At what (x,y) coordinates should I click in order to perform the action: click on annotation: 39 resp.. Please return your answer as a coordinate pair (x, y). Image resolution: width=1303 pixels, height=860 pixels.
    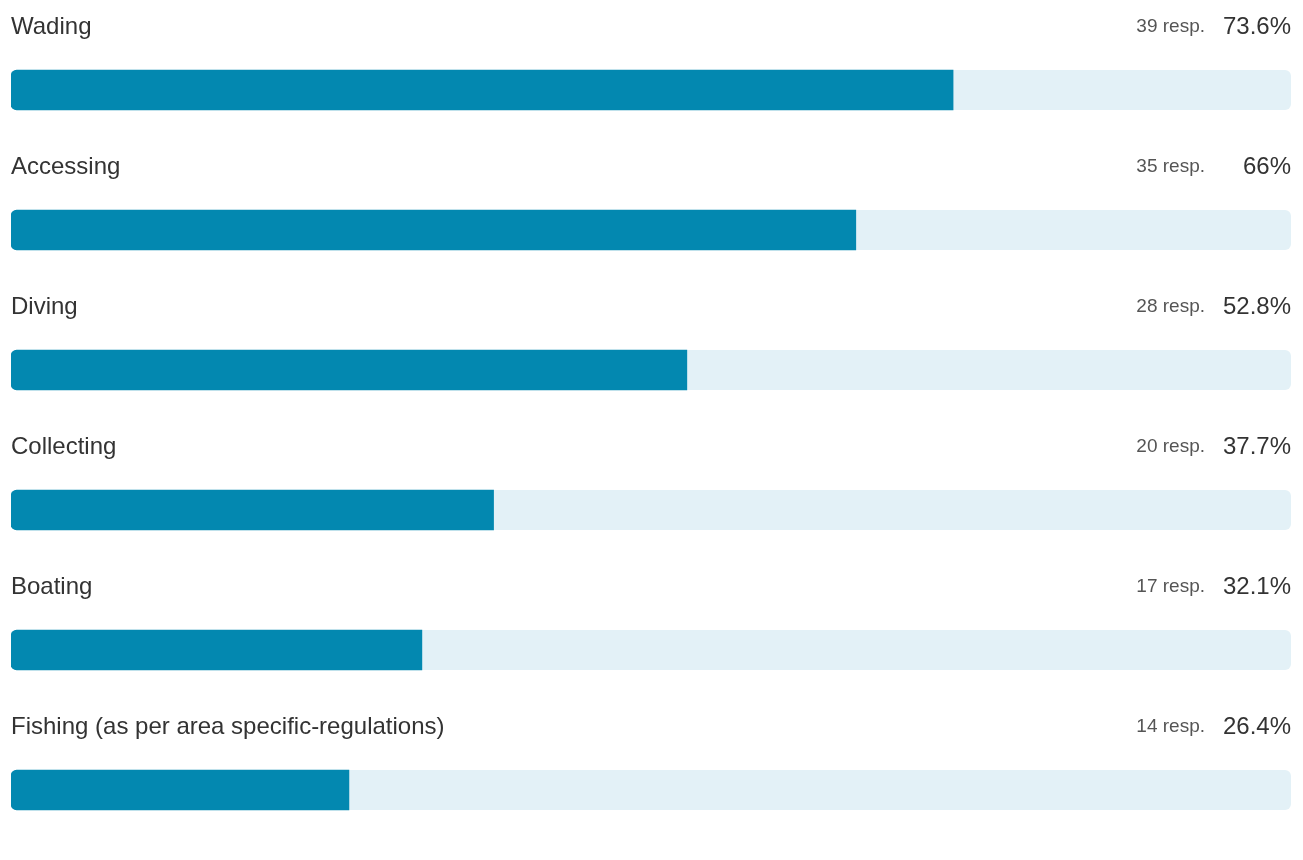
    Looking at the image, I should click on (1170, 26).